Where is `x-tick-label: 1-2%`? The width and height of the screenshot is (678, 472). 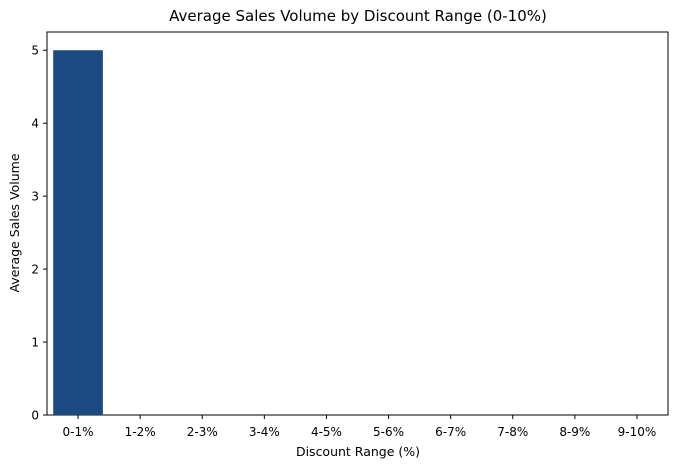
x-tick-label: 1-2% is located at coordinates (140, 432).